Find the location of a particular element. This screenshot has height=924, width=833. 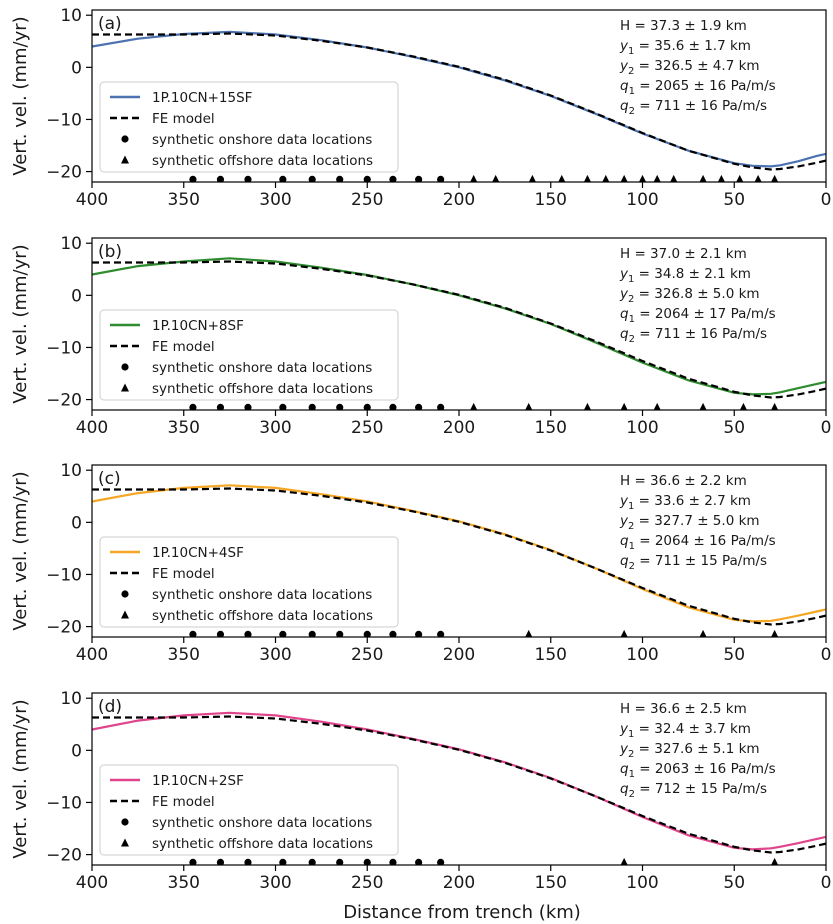

fe-model-line is located at coordinates (459, 784).